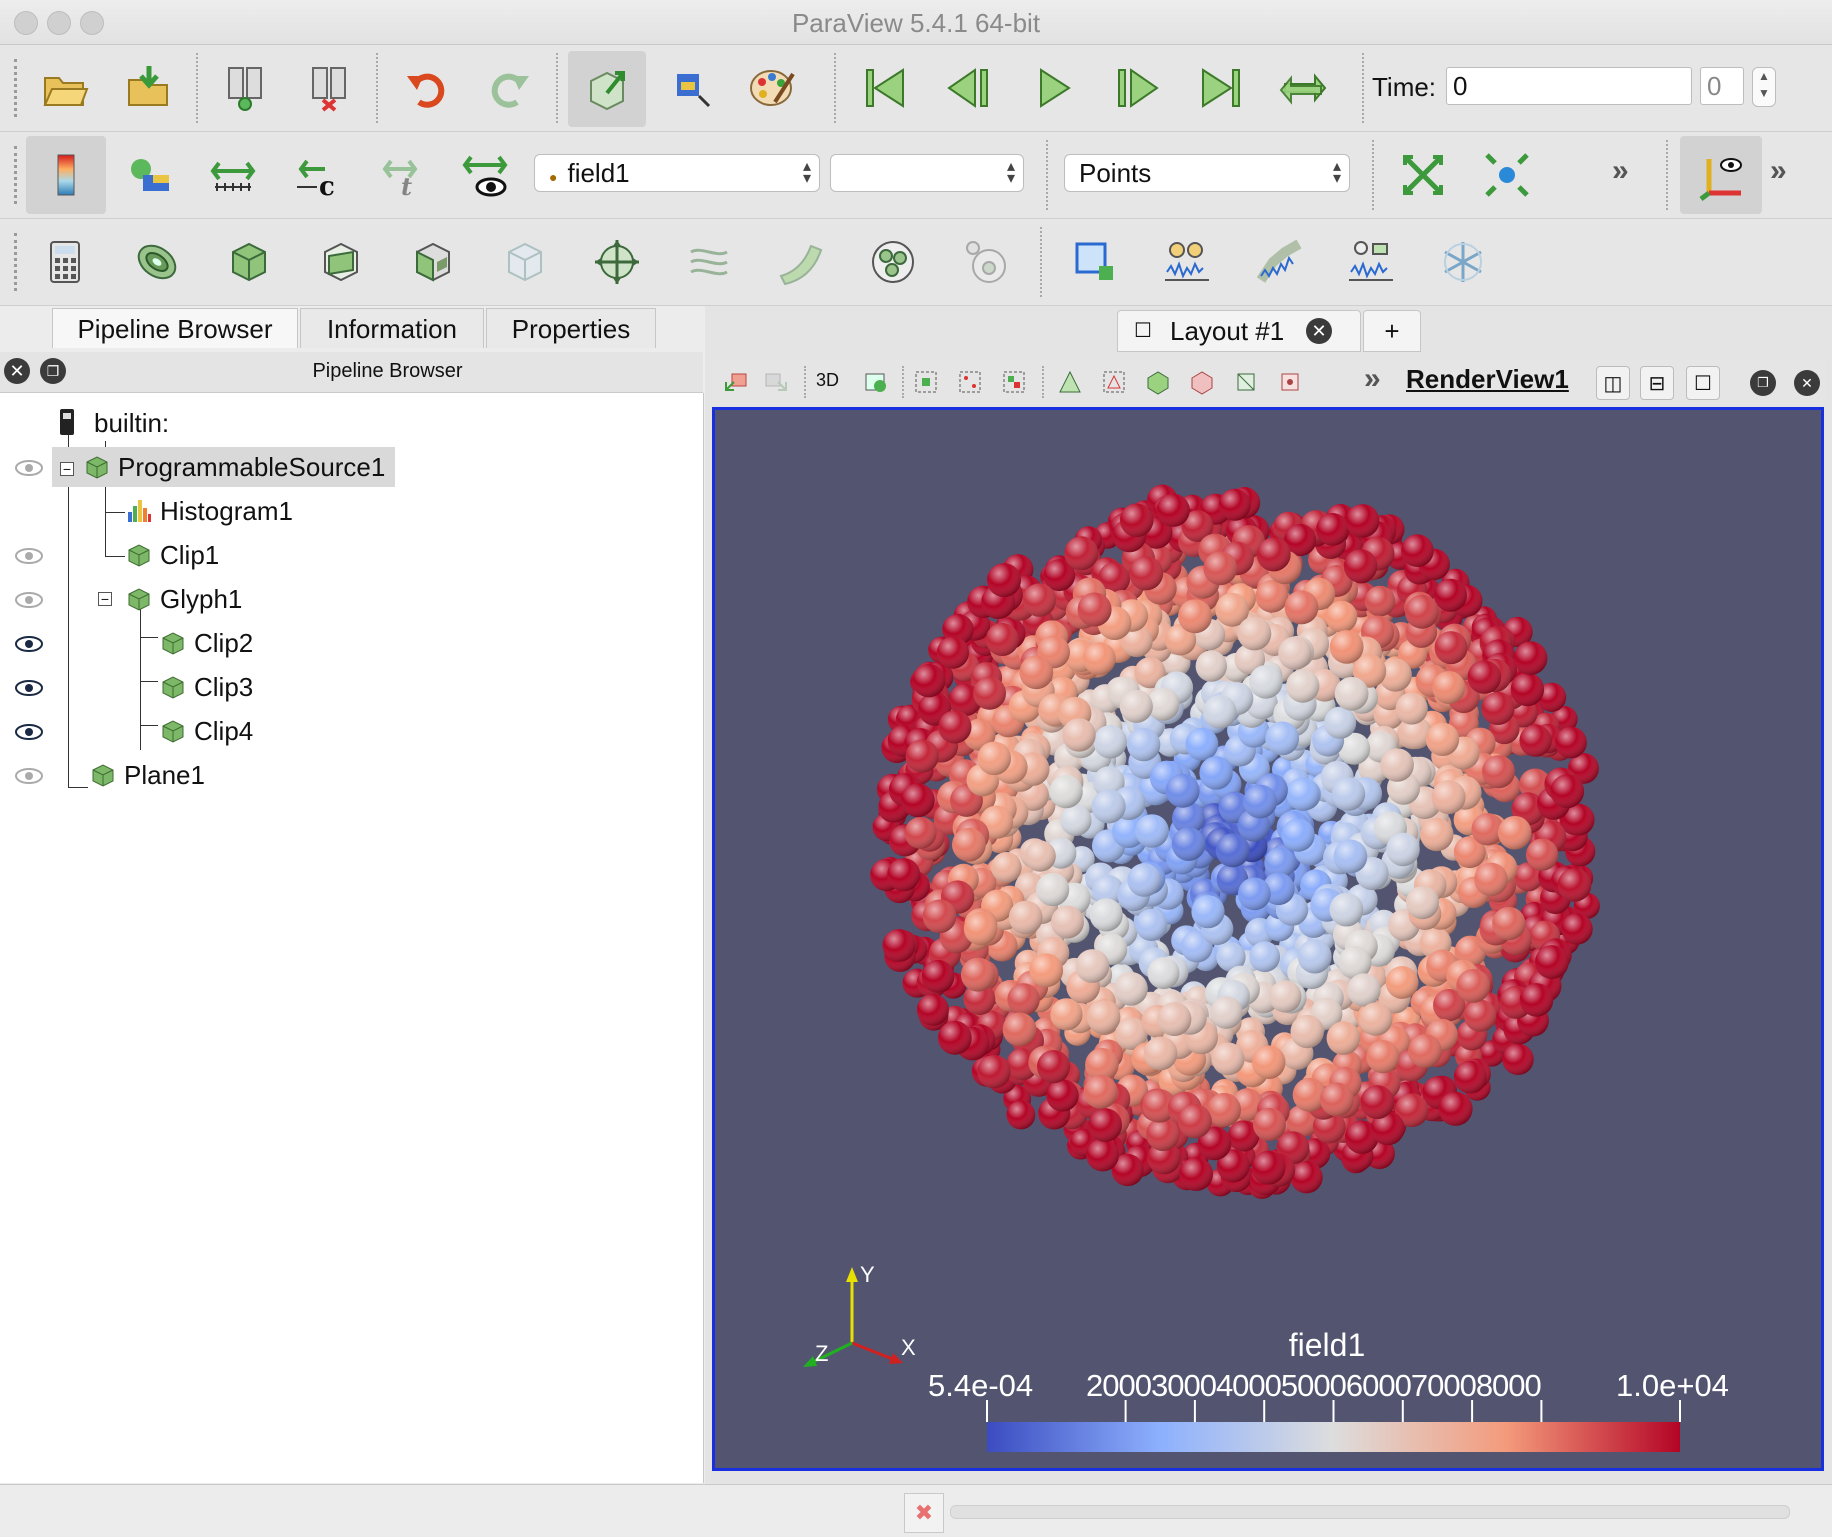 The image size is (1832, 1537). I want to click on pipeline-item-clip2: Clip2, so click(206, 643).